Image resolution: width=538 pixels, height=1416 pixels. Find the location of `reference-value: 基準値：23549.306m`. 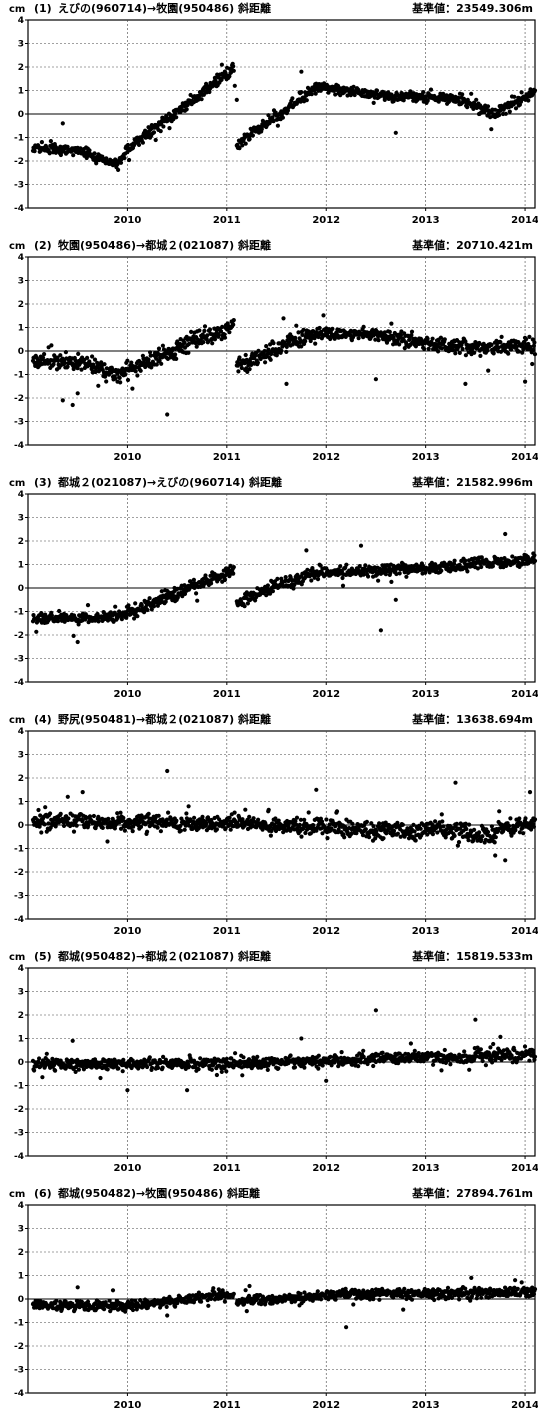

reference-value: 基準値：23549.306m is located at coordinates (472, 8).